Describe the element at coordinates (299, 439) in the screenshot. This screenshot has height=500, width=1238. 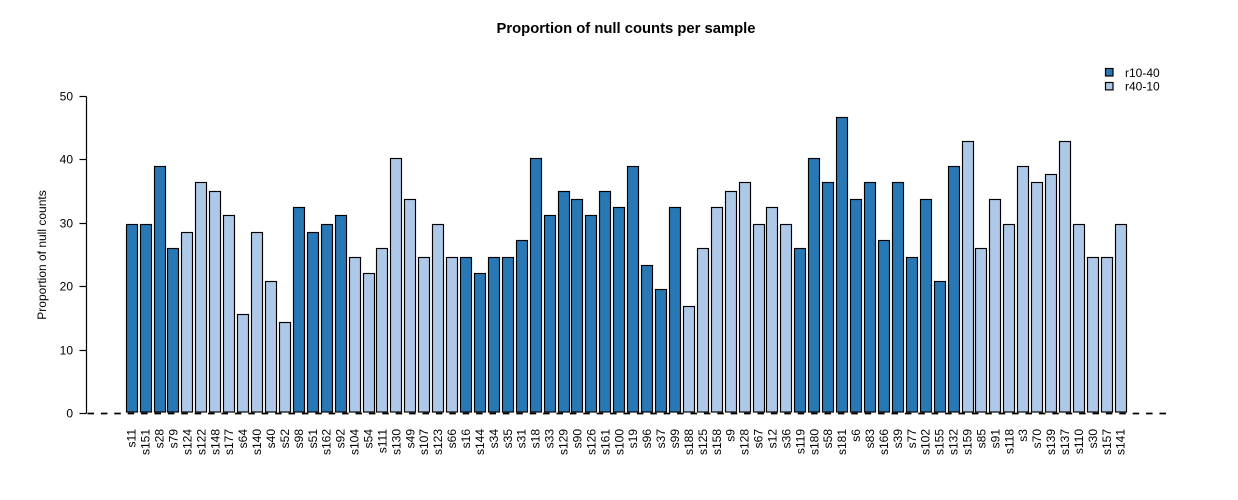
I see `svg-text: s98` at that location.